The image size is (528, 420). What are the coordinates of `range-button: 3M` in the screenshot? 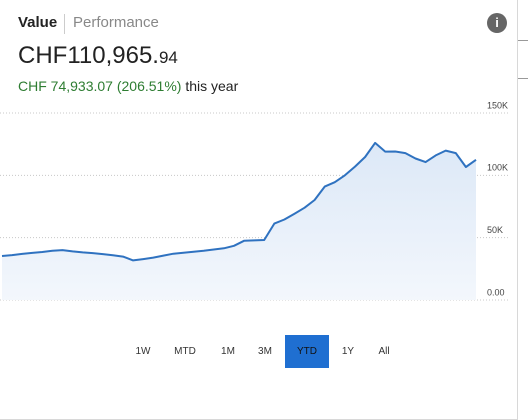 It's located at (265, 351).